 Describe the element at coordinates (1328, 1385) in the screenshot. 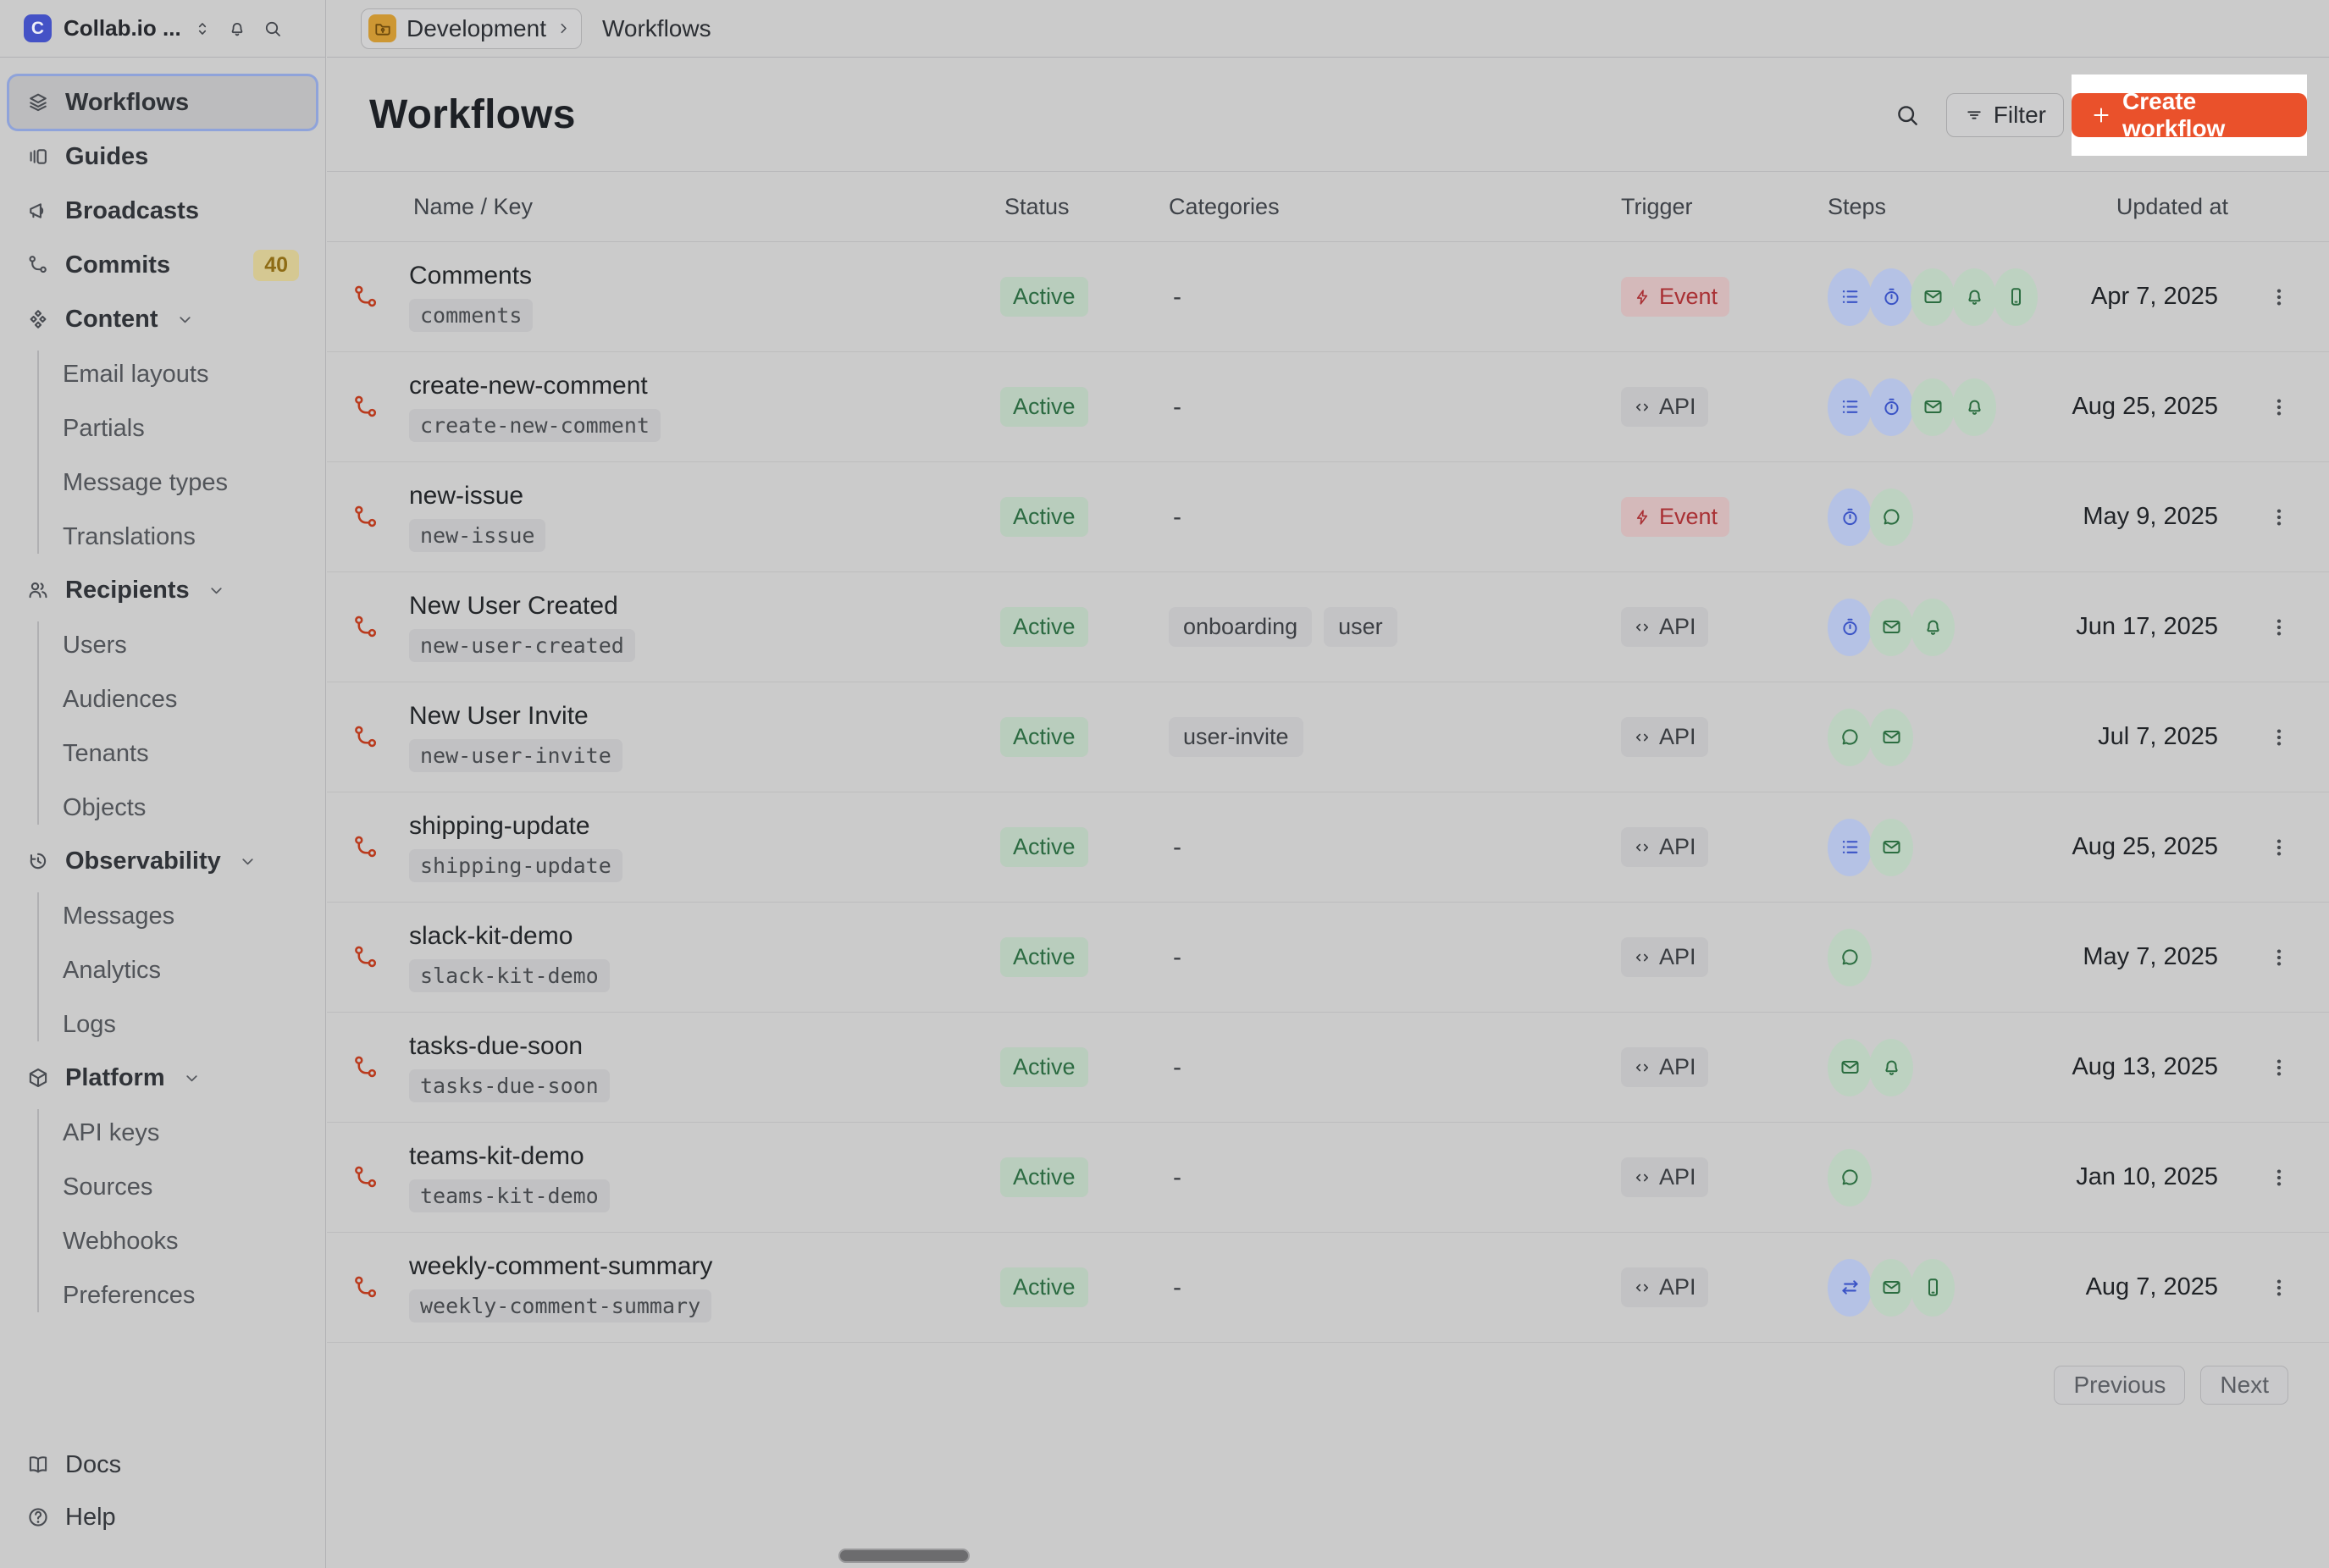

I see `pagination: Previous Next` at that location.